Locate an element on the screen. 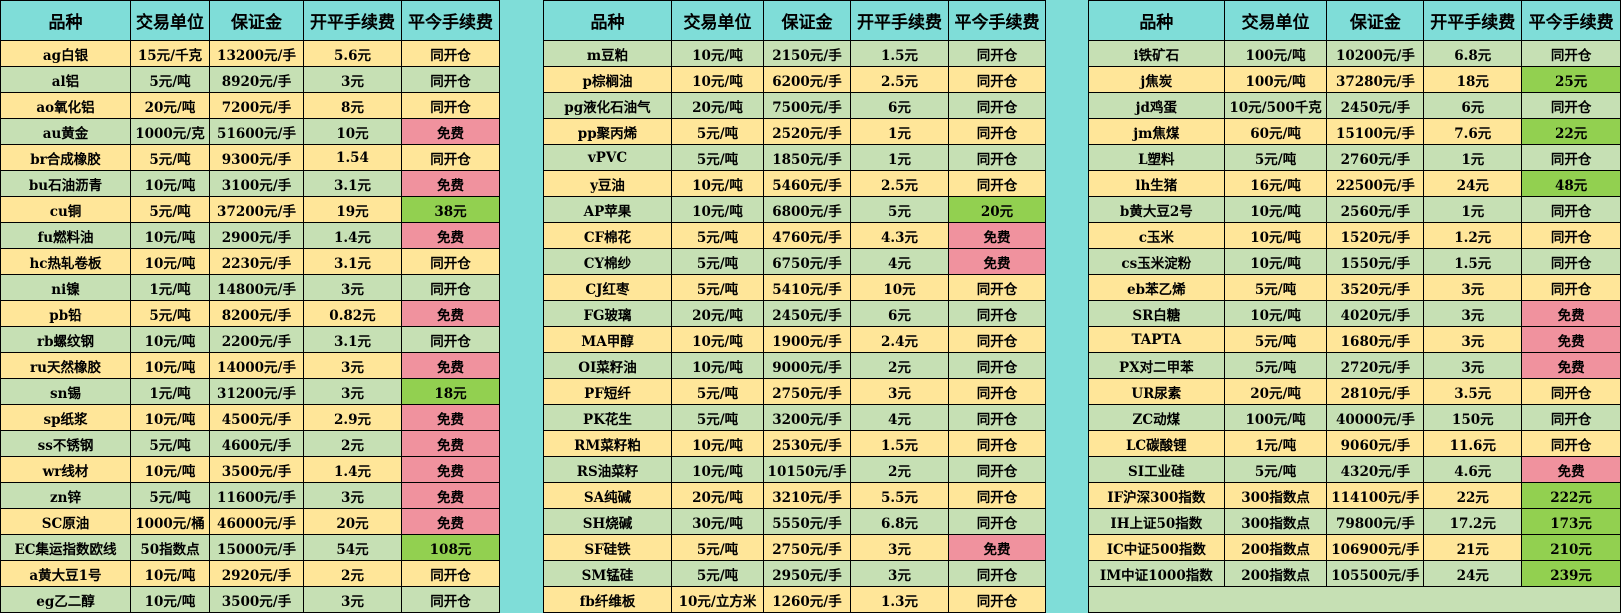 This screenshot has width=1621, height=613. table-row: SF硅铁 5元/吨 2750元/手 3元 免费 is located at coordinates (794, 547).